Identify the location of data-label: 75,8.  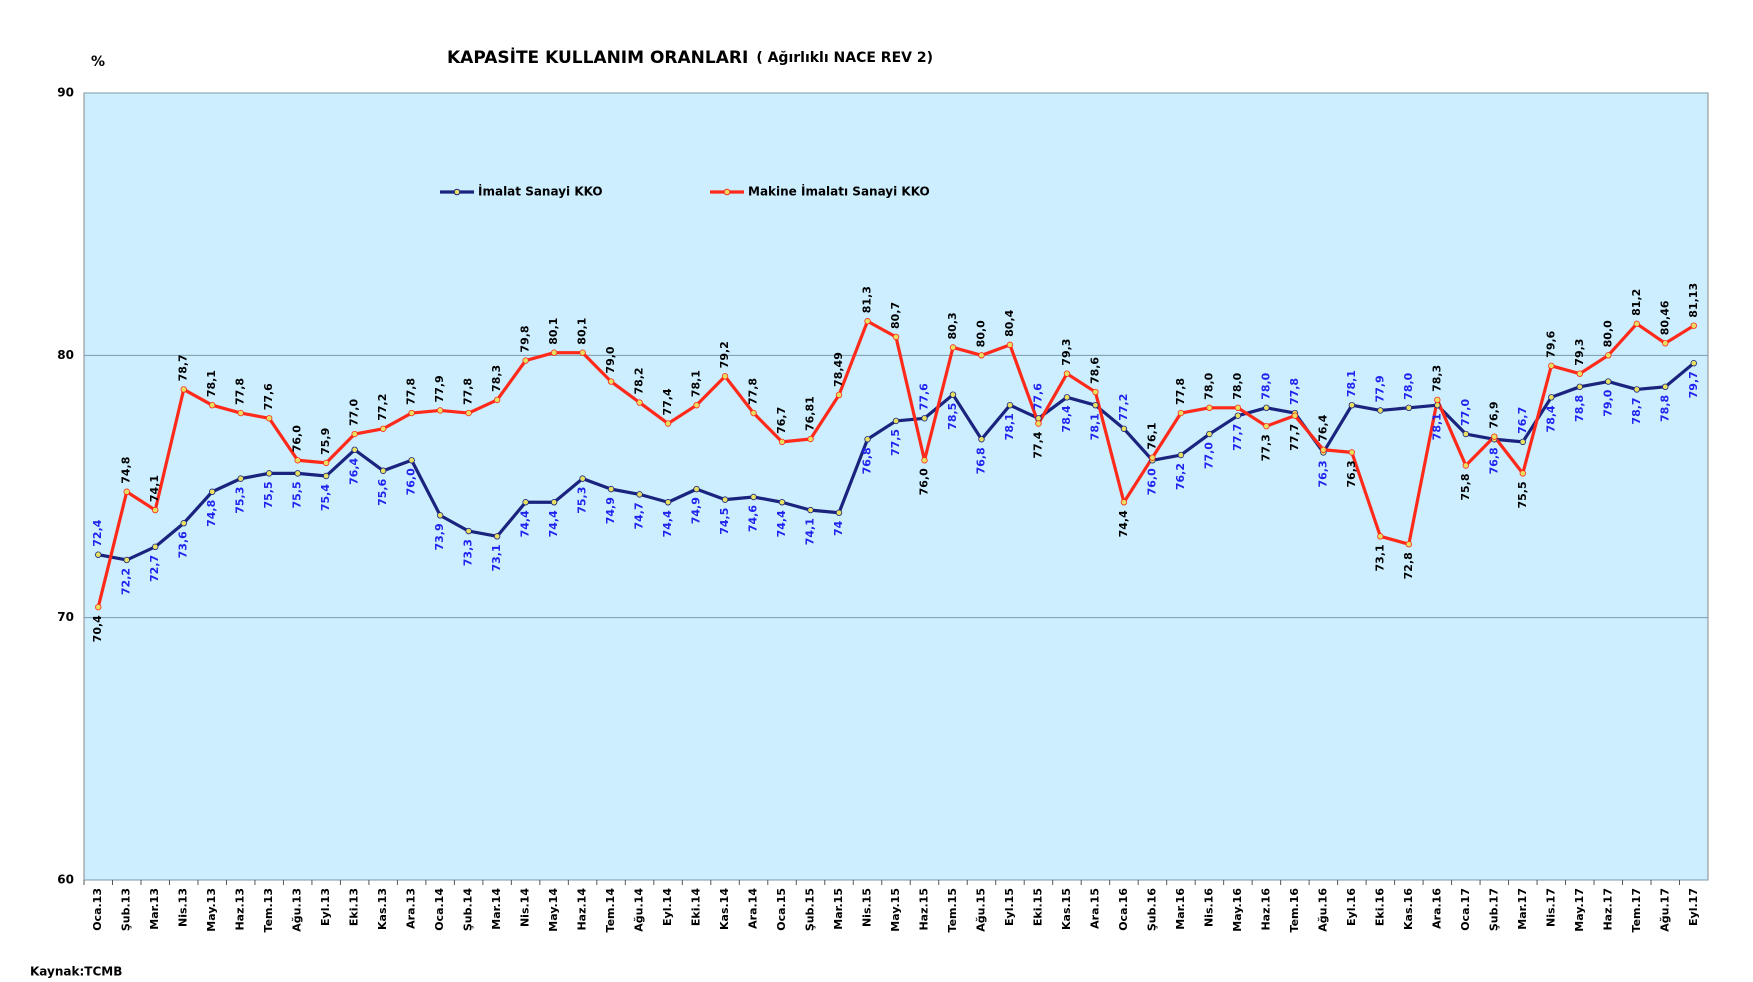
(1465, 487).